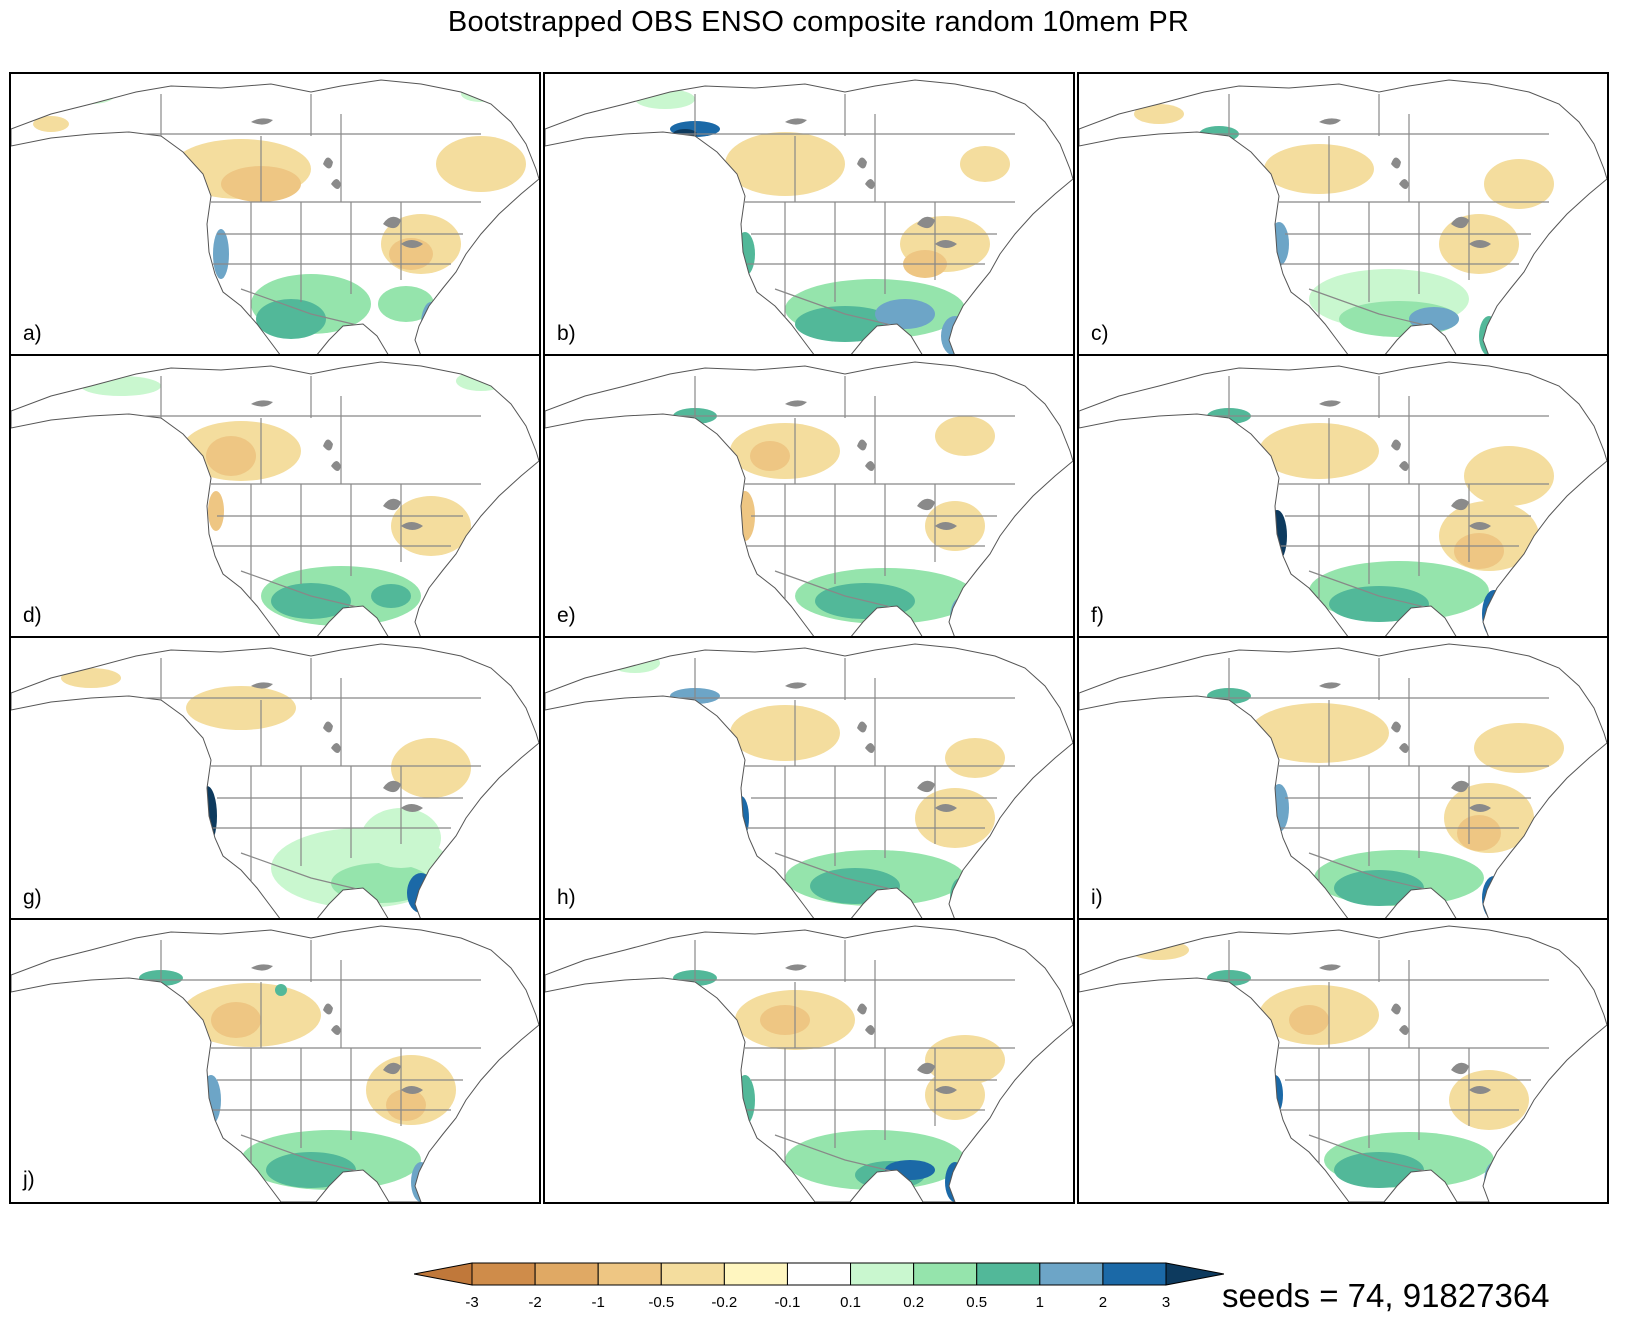  I want to click on map-panel: a), so click(275, 215).